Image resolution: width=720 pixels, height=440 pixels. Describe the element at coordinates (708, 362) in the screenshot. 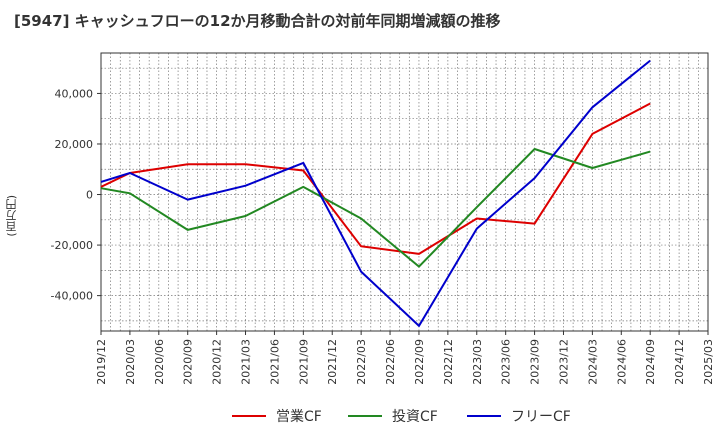

I see `x-tick-label: 2025/03` at that location.